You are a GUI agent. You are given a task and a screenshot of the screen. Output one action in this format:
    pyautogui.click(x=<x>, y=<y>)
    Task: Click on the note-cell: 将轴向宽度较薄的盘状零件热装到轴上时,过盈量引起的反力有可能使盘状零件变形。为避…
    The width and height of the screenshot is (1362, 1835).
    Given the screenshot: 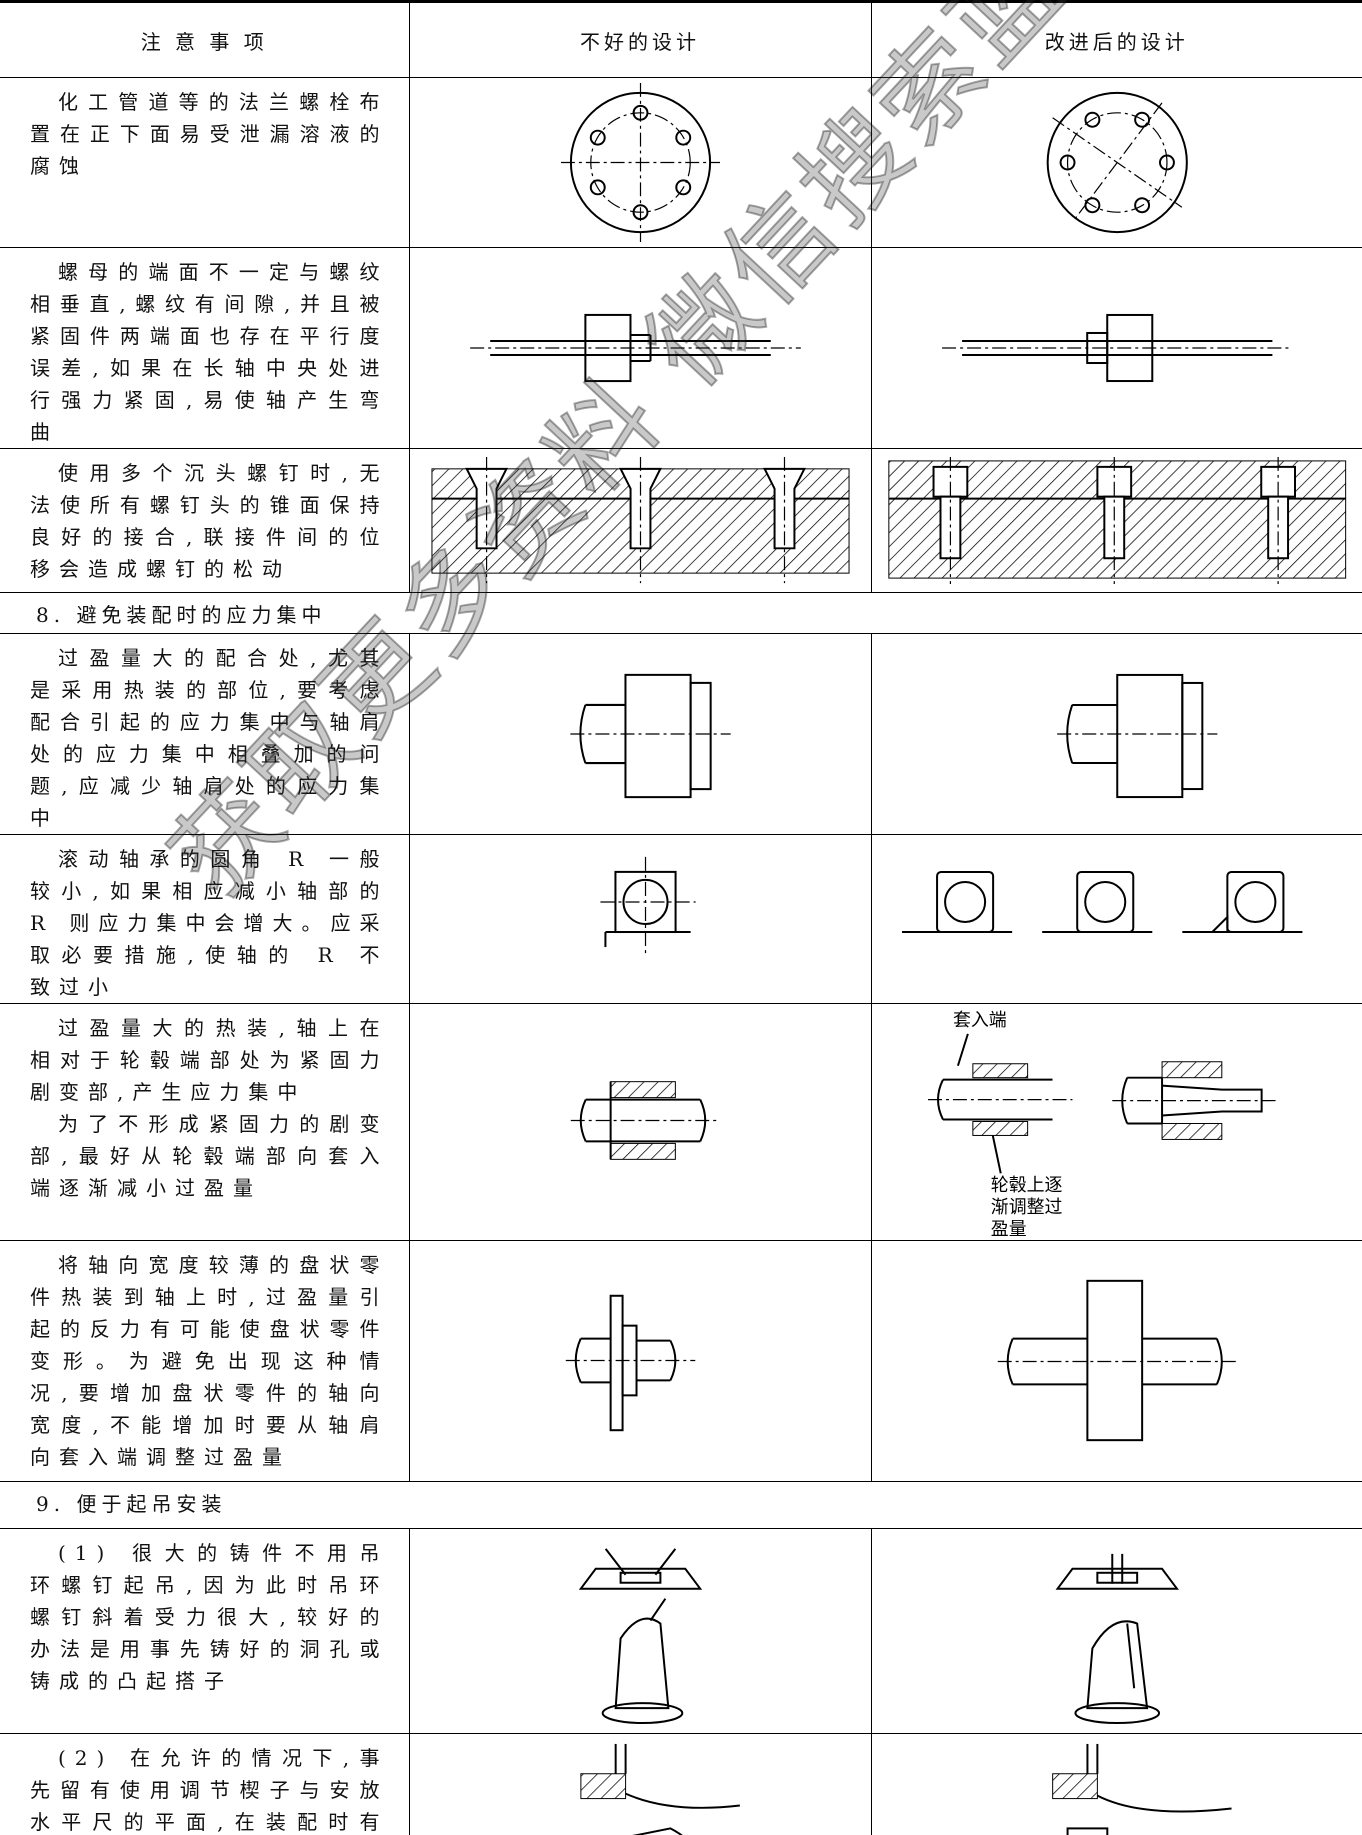 What is the action you would take?
    pyautogui.click(x=205, y=1361)
    